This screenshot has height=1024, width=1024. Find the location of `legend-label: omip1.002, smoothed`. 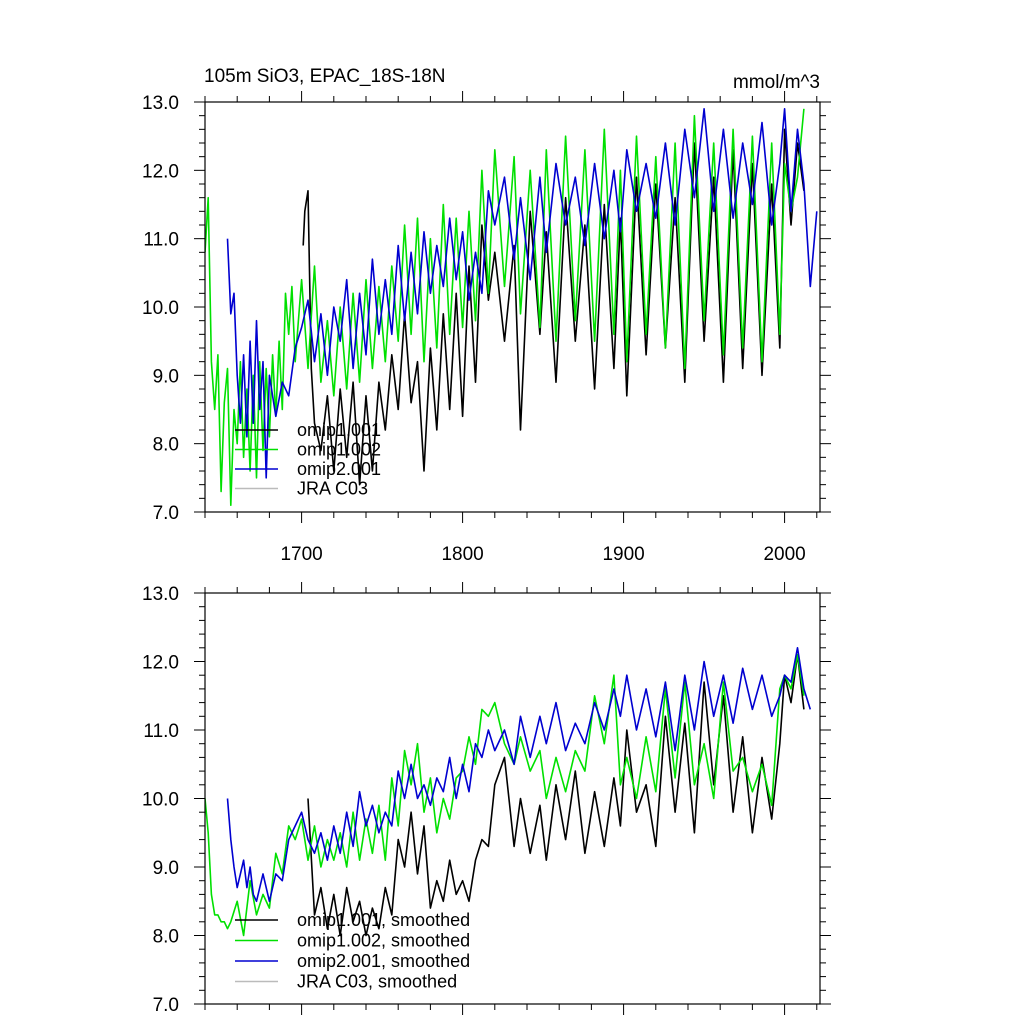

legend-label: omip1.002, smoothed is located at coordinates (383, 941).